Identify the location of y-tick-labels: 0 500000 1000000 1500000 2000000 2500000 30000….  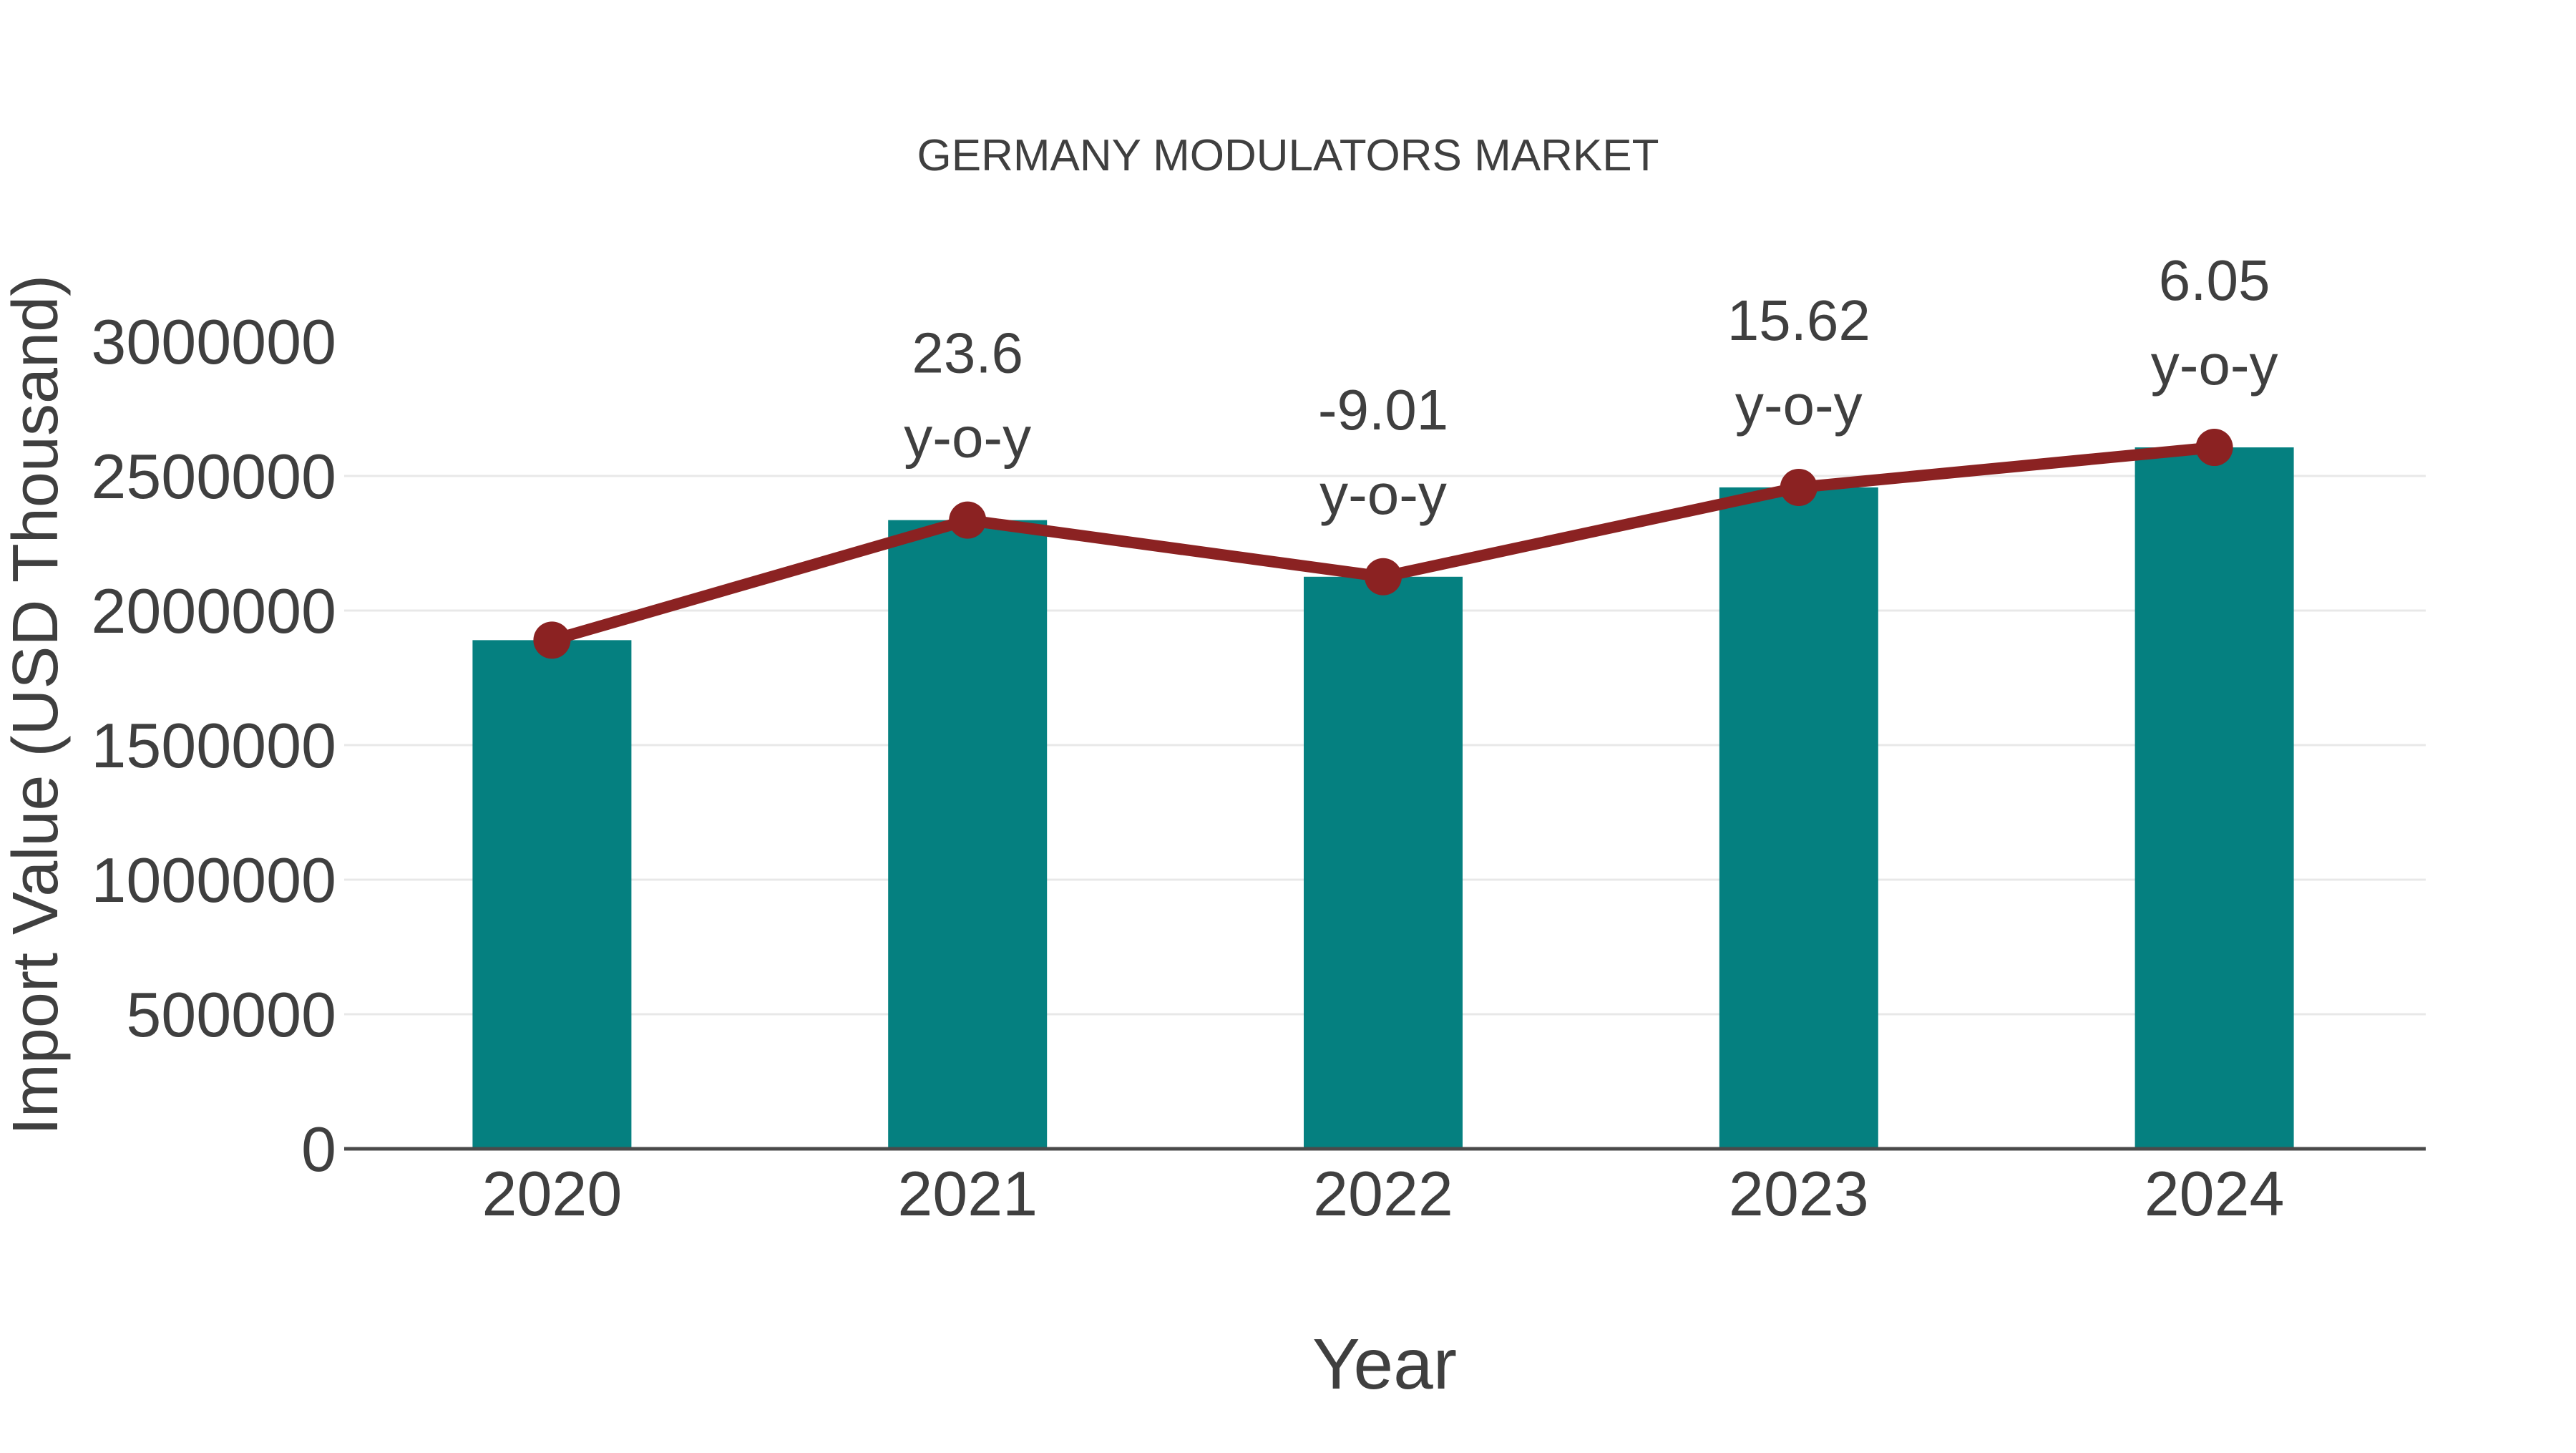
(213, 745).